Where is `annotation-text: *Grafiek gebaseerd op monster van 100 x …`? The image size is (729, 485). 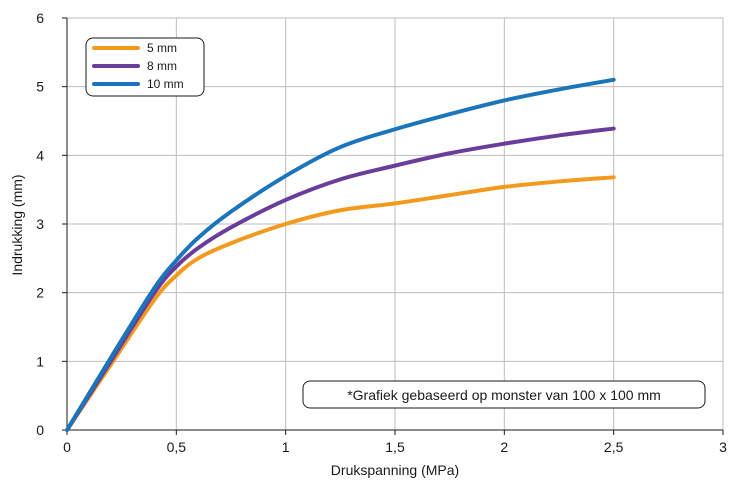
annotation-text: *Grafiek gebaseerd op monster van 100 x … is located at coordinates (504, 395).